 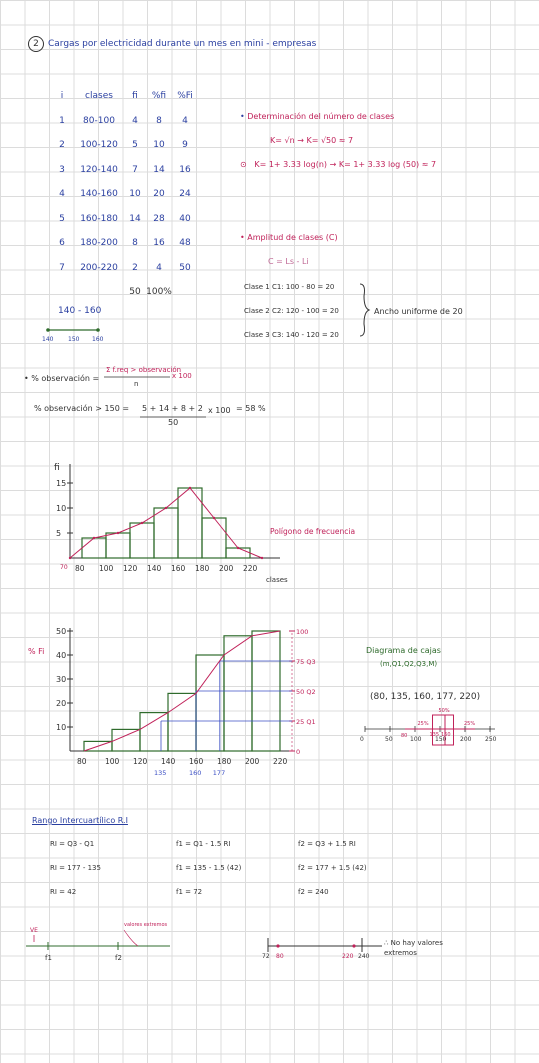 I want to click on table-totals: 50 100%, so click(x=124, y=292).